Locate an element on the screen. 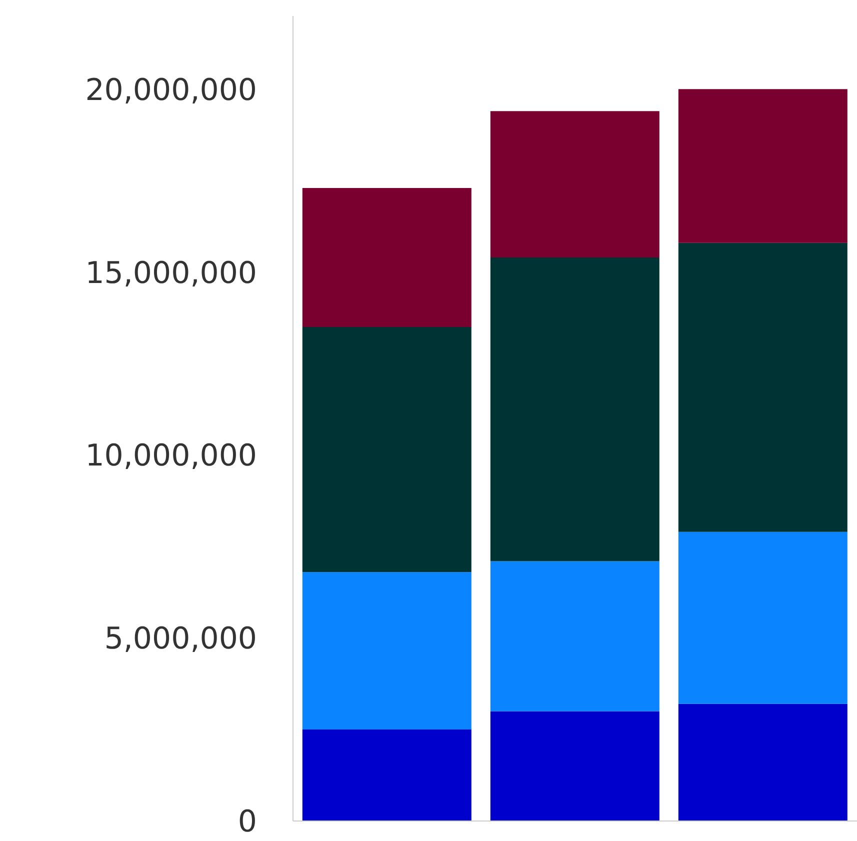  y-tick-label: 10,000,000 is located at coordinates (171, 456).